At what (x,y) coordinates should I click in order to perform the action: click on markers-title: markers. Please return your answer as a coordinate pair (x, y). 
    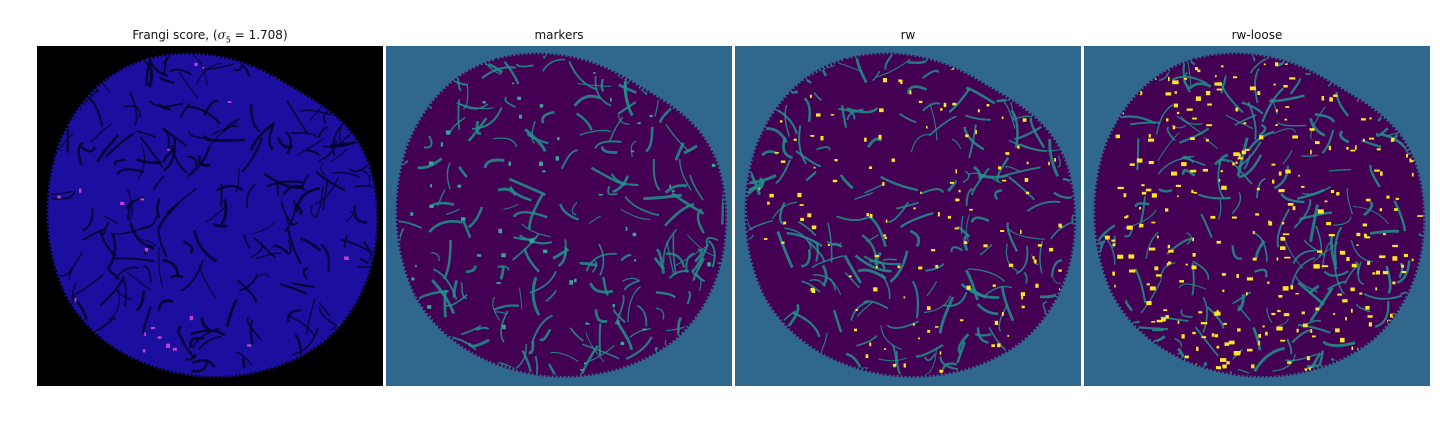
    Looking at the image, I should click on (559, 35).